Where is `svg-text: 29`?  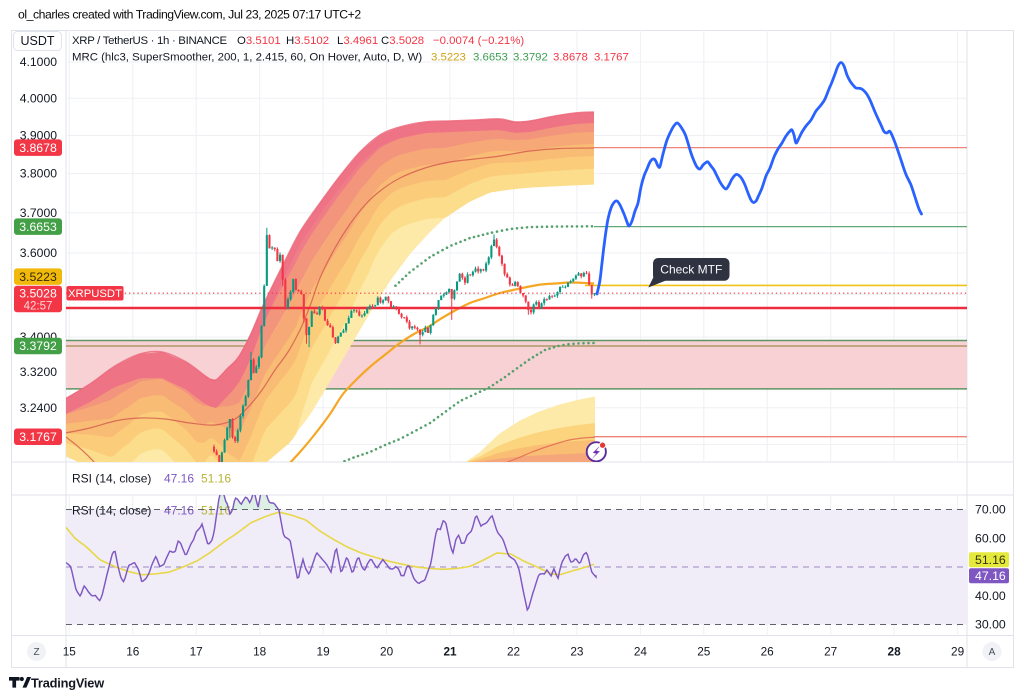
svg-text: 29 is located at coordinates (957, 652).